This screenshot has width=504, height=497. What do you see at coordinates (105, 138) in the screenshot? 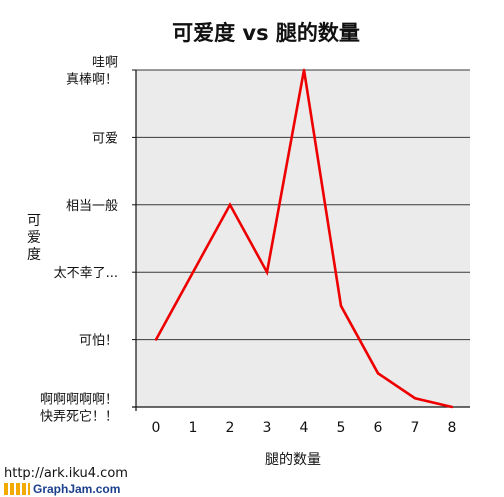
I see `y-tick-label: 可爱` at bounding box center [105, 138].